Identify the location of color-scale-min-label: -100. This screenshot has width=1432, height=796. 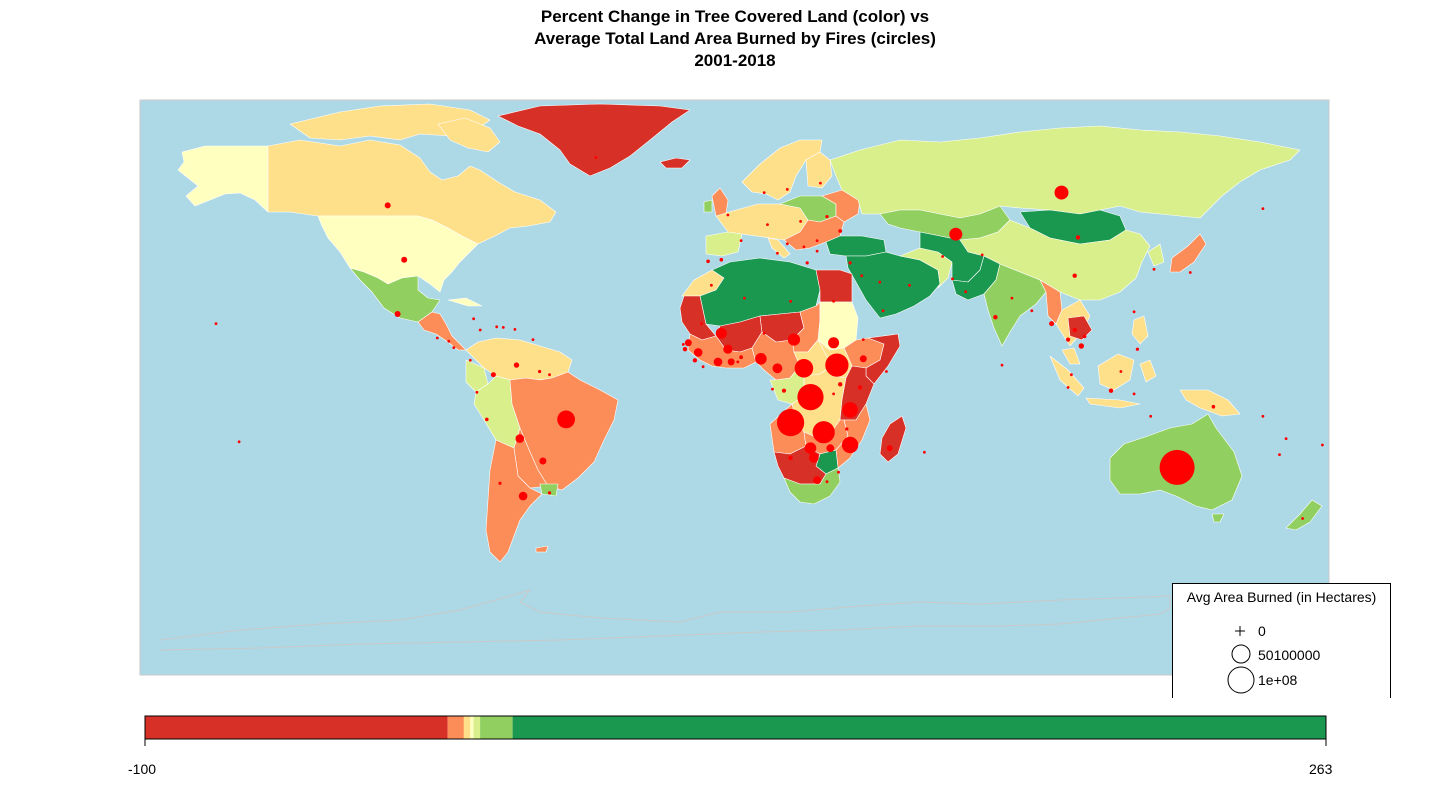
(142, 769).